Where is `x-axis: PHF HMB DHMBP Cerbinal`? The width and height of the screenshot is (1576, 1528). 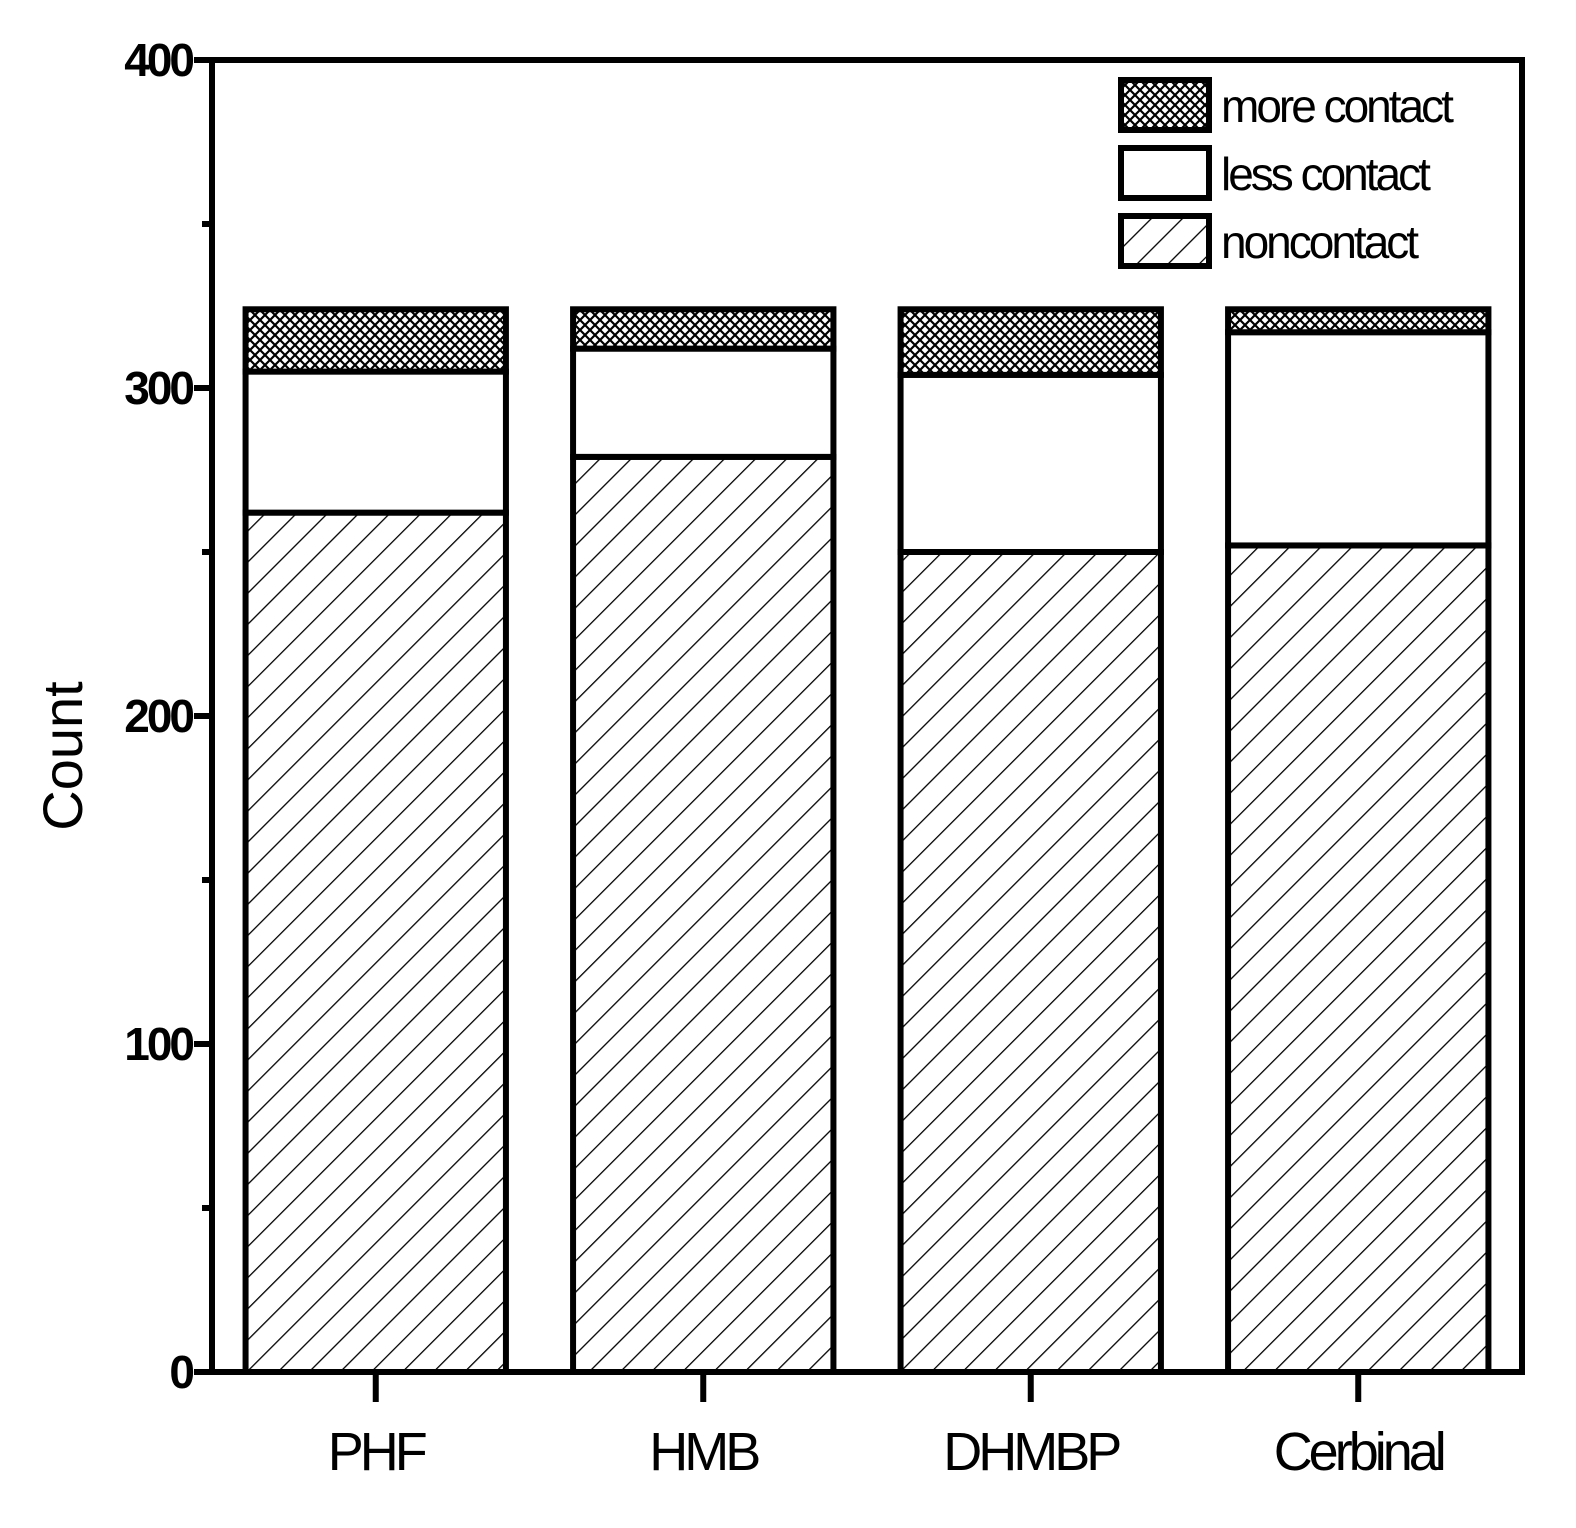 x-axis: PHF HMB DHMBP Cerbinal is located at coordinates (888, 1427).